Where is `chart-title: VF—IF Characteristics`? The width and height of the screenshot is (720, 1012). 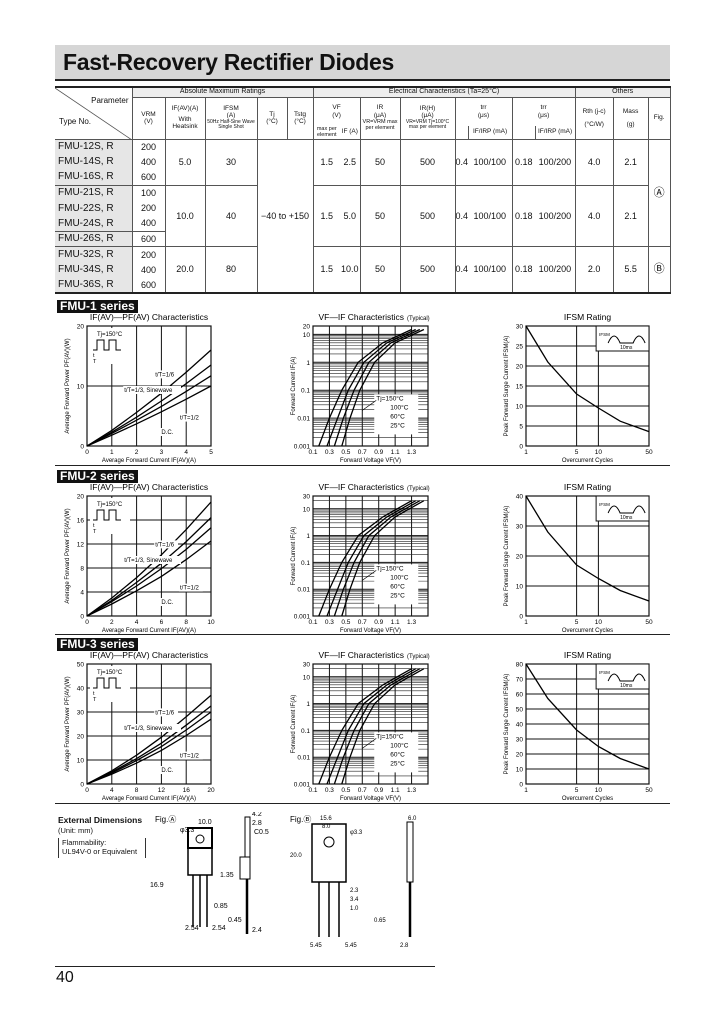
chart-title: VF—IF Characteristics is located at coordinates (362, 487).